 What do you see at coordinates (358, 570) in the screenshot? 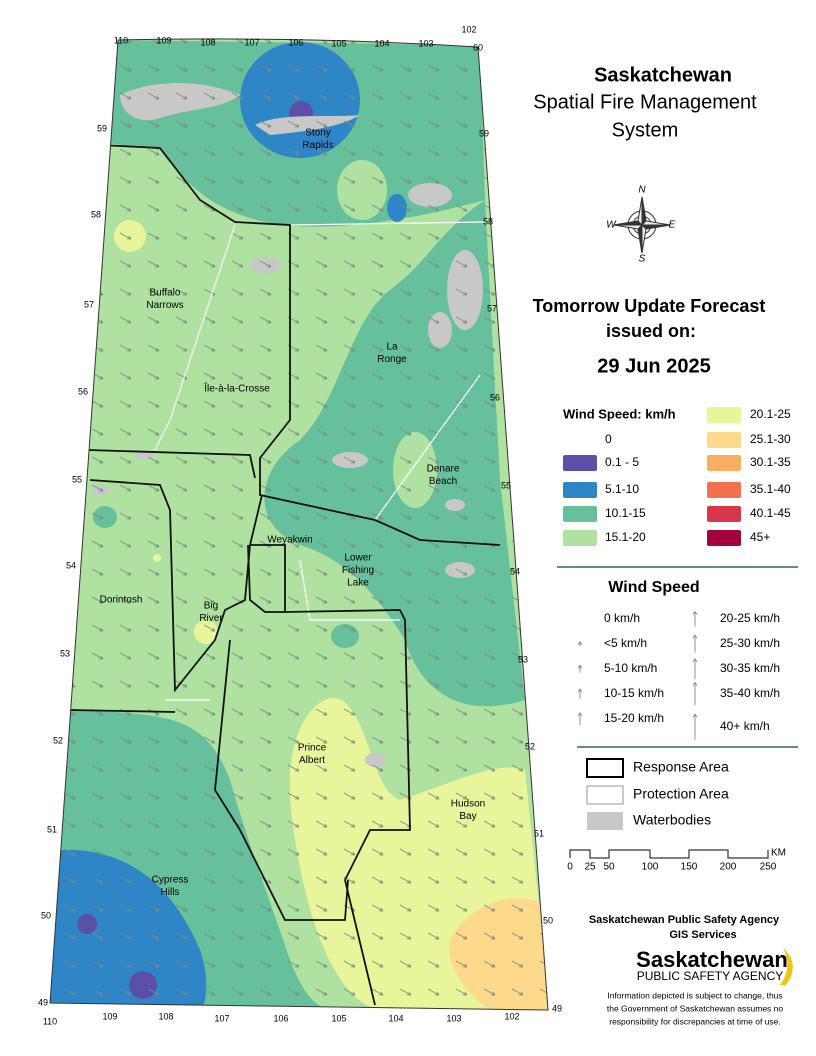
I see `place-label: Fishing` at bounding box center [358, 570].